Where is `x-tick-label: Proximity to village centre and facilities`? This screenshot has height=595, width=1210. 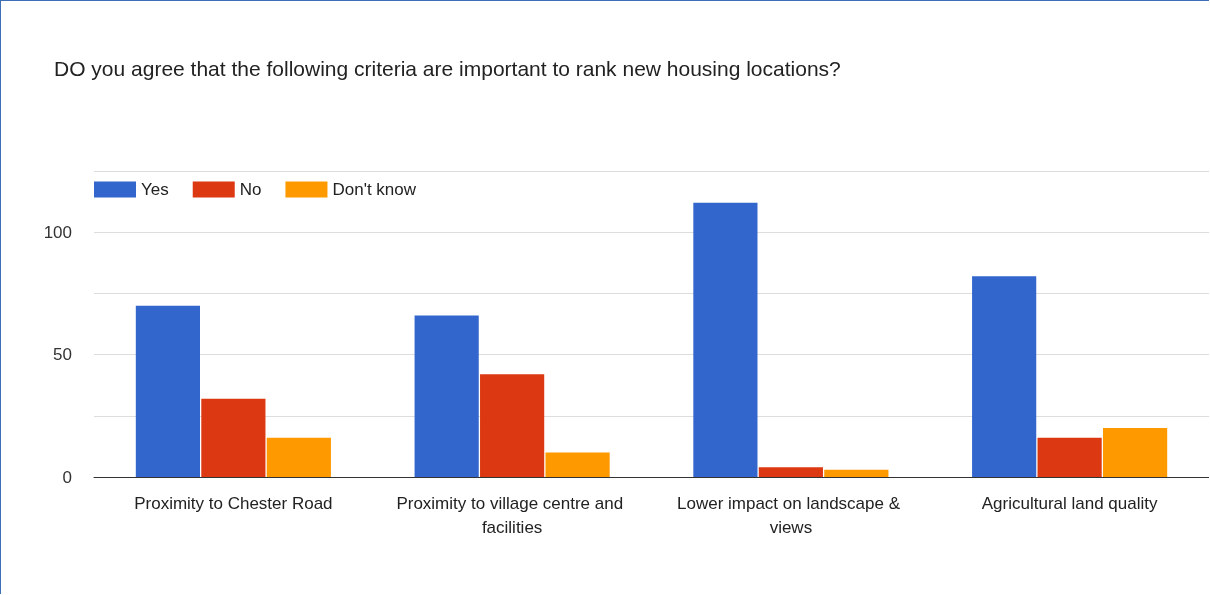 x-tick-label: Proximity to village centre and facilities is located at coordinates (512, 515).